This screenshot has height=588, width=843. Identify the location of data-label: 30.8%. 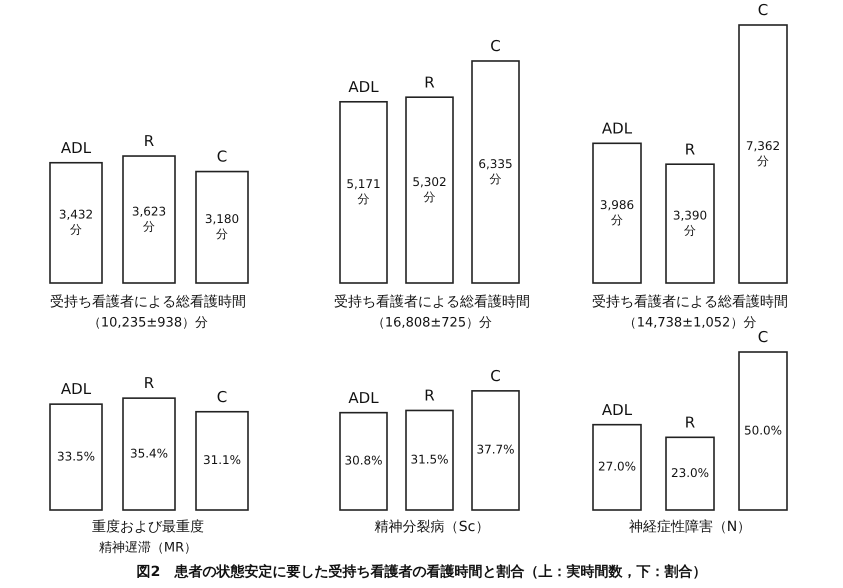
(363, 461).